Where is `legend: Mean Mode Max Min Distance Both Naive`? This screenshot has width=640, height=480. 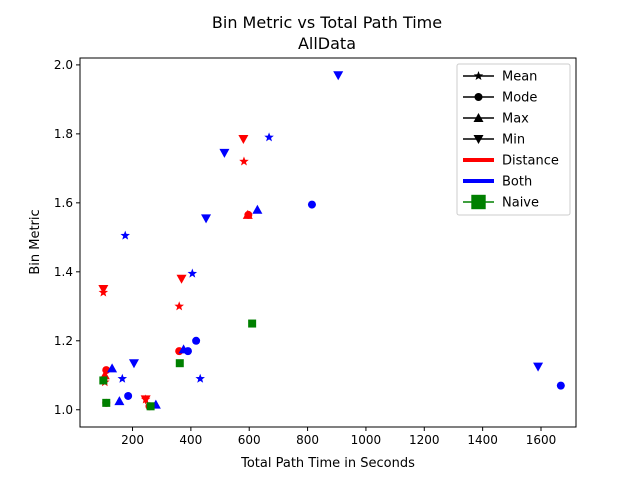 legend: Mean Mode Max Min Distance Both Naive is located at coordinates (513, 139).